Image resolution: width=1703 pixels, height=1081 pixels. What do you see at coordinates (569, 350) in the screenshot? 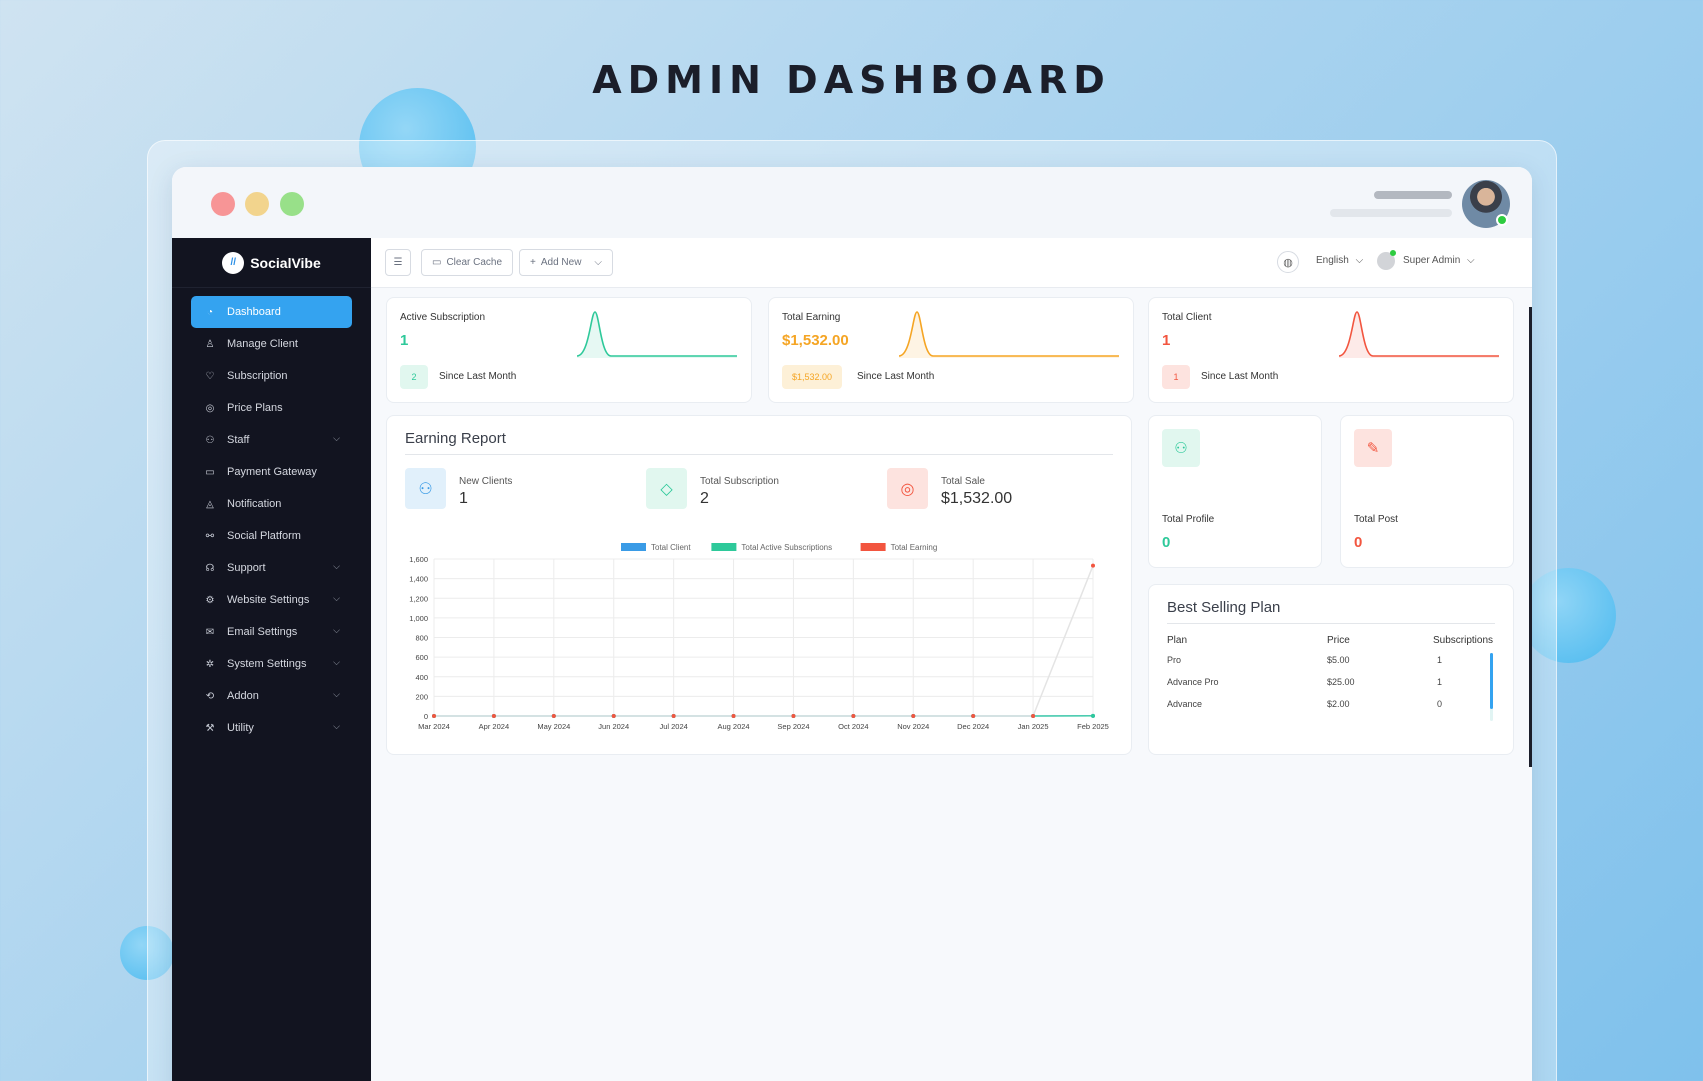
I see `stat-card-active-subscription: Active Subscription 1 2 Since Last Month` at bounding box center [569, 350].